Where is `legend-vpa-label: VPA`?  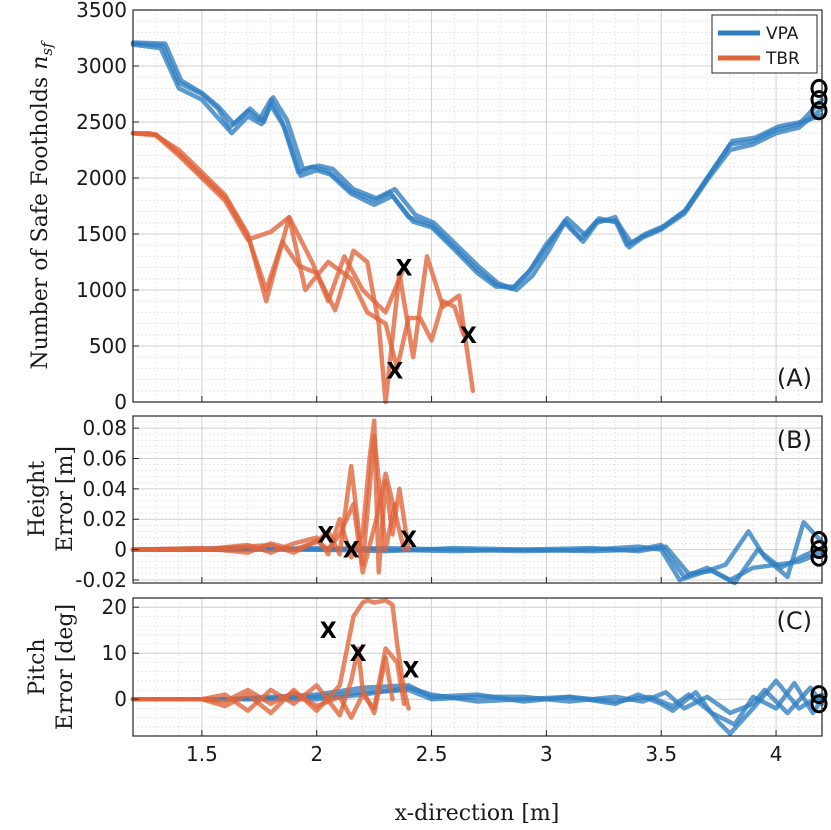 legend-vpa-label: VPA is located at coordinates (782, 34).